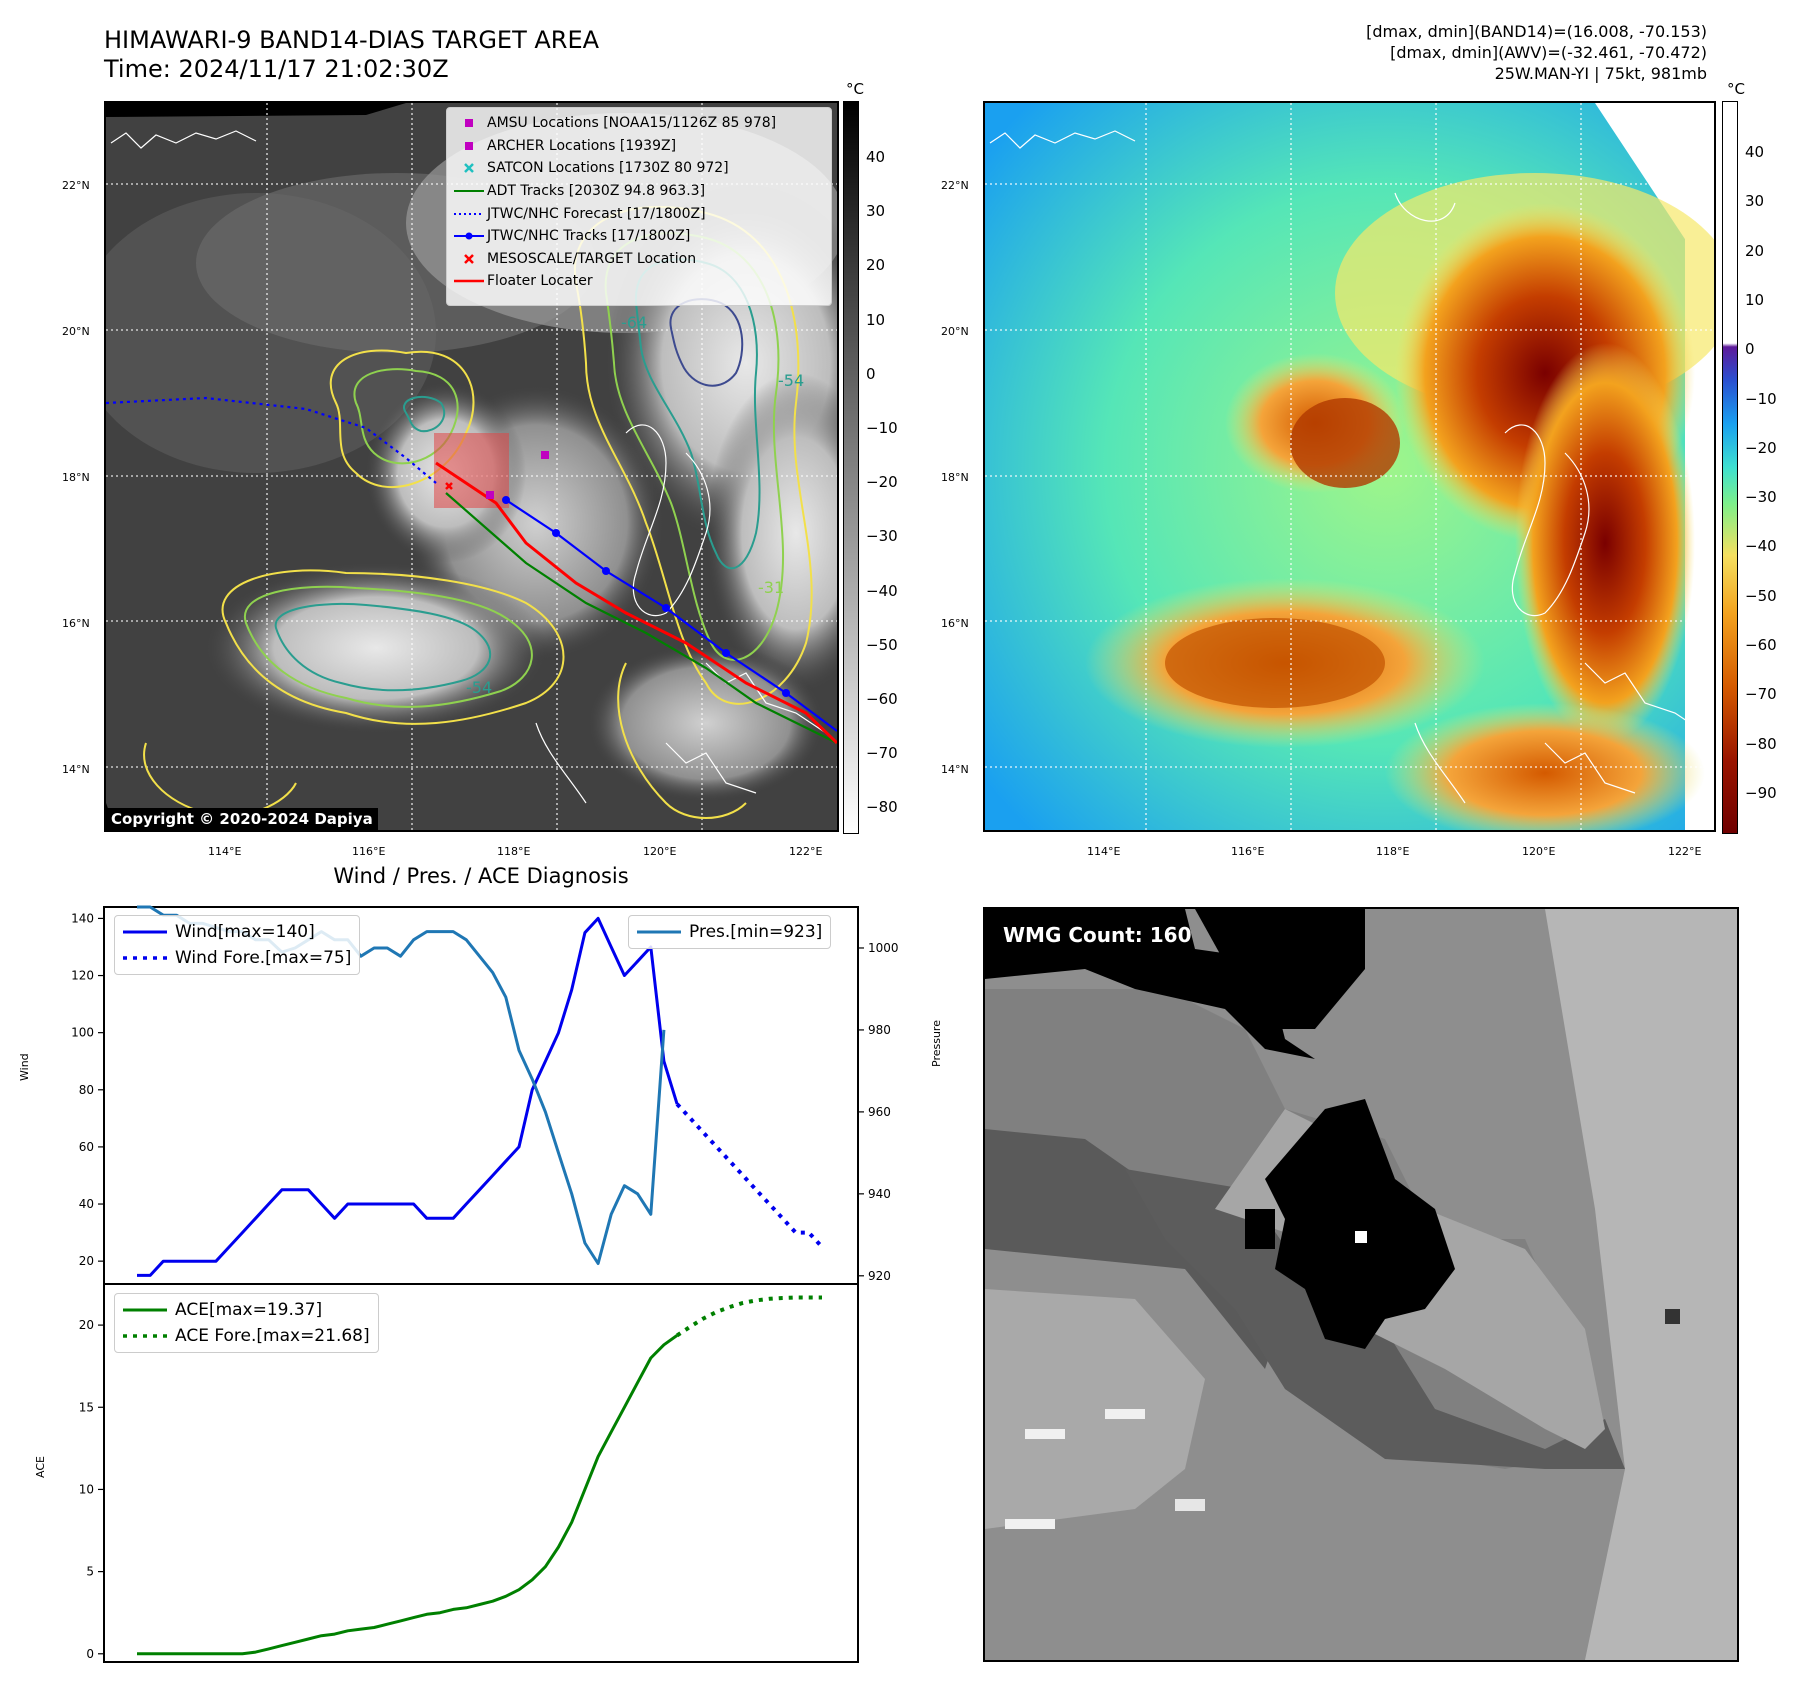  What do you see at coordinates (876, 265) in the screenshot?
I see `ir-colorbar-tick: 20` at bounding box center [876, 265].